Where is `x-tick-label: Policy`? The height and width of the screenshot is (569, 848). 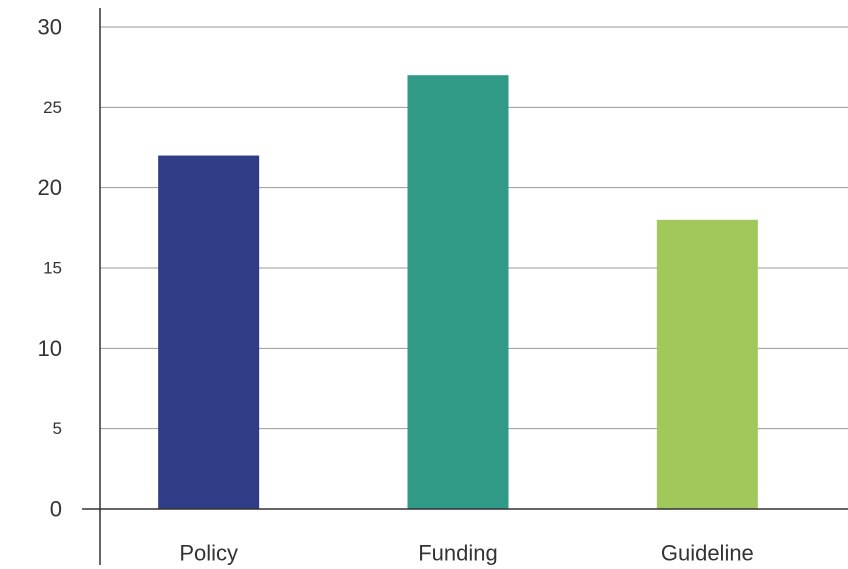
x-tick-label: Policy is located at coordinates (208, 553).